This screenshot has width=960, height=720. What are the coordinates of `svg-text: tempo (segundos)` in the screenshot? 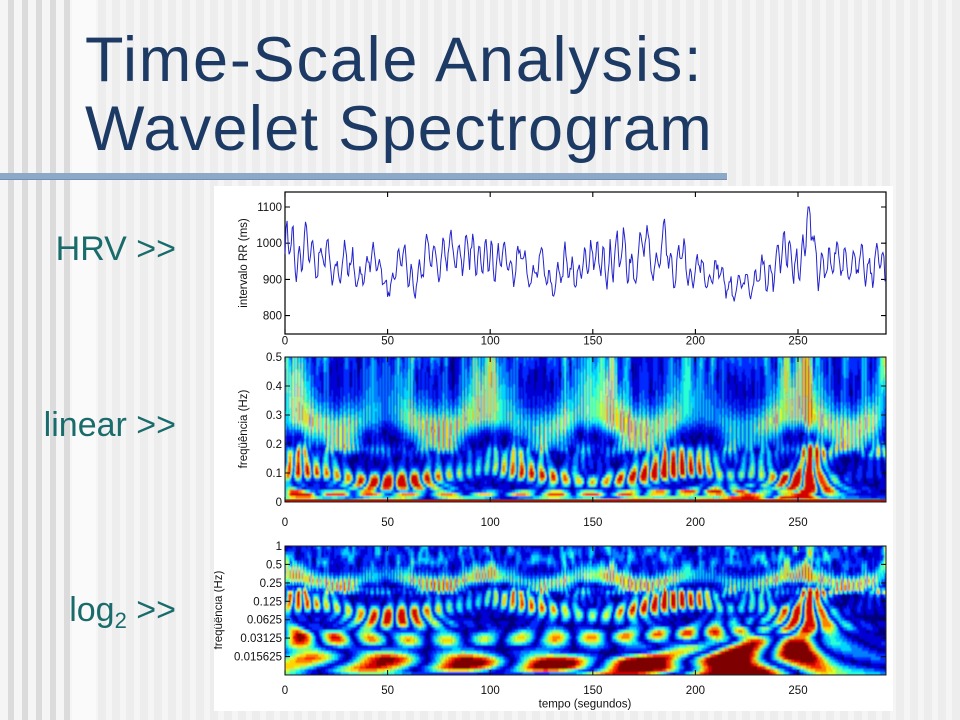 It's located at (585, 705).